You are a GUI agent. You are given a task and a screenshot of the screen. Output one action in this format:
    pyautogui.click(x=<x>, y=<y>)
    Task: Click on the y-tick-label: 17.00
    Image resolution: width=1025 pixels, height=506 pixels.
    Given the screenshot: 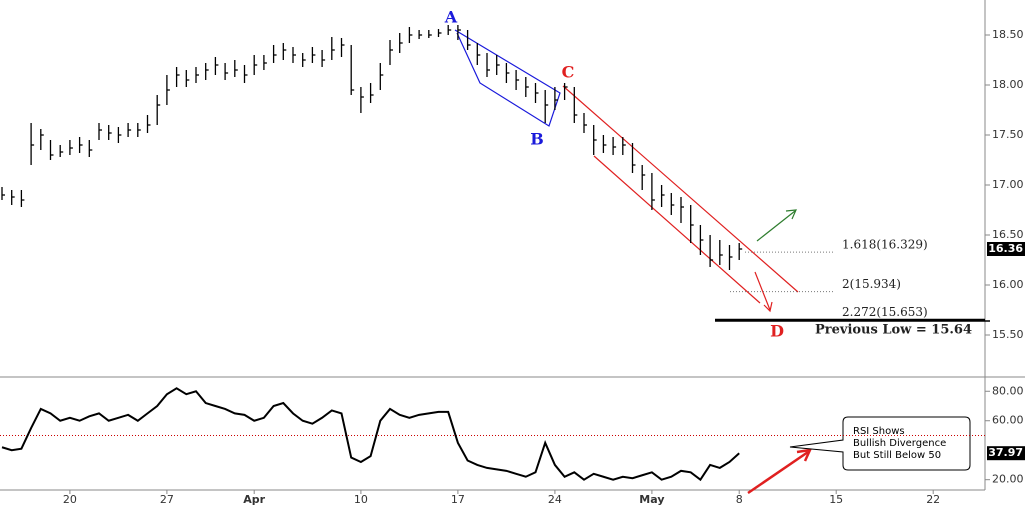 What is the action you would take?
    pyautogui.click(x=1008, y=184)
    